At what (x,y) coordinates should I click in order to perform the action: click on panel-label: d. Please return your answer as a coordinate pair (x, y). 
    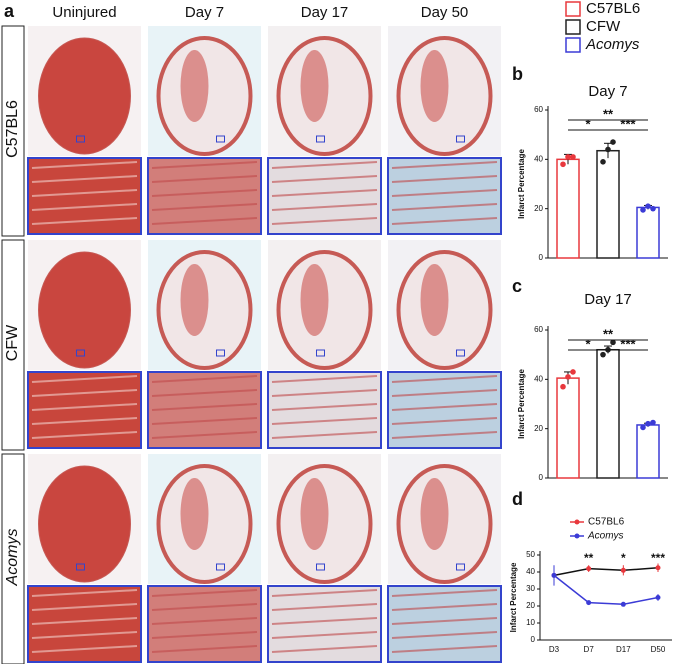
    Looking at the image, I should click on (517, 499).